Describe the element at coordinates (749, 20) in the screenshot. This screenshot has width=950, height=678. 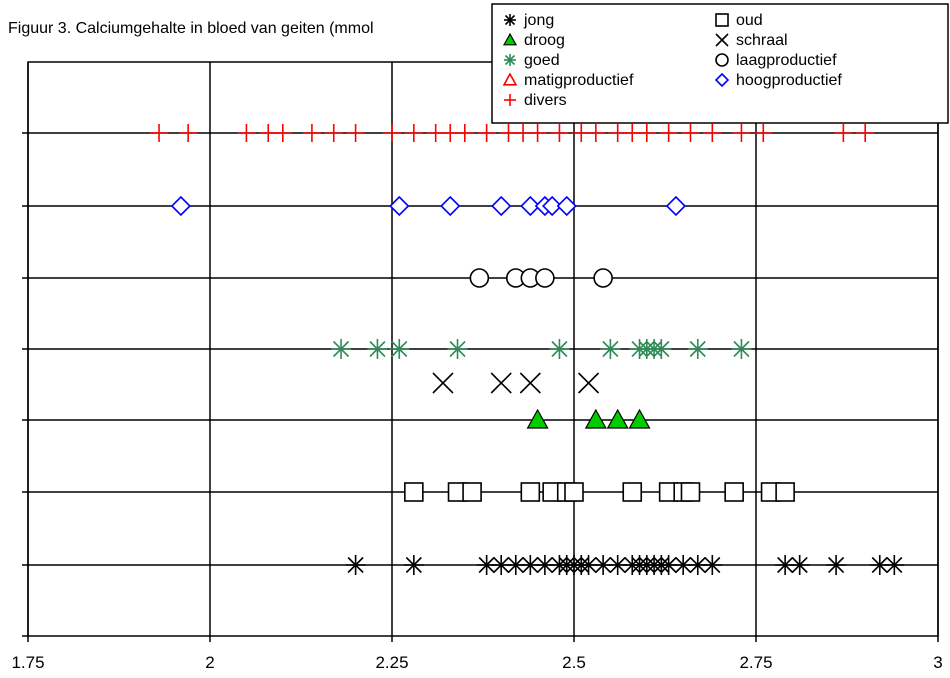
I see `legend-label: oud` at that location.